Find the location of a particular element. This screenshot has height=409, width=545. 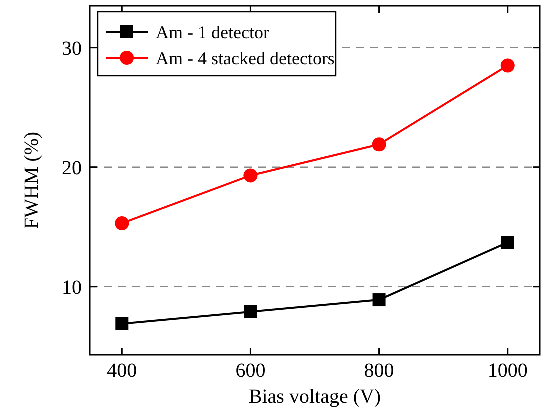

x-tick-label: 1000 is located at coordinates (508, 371).